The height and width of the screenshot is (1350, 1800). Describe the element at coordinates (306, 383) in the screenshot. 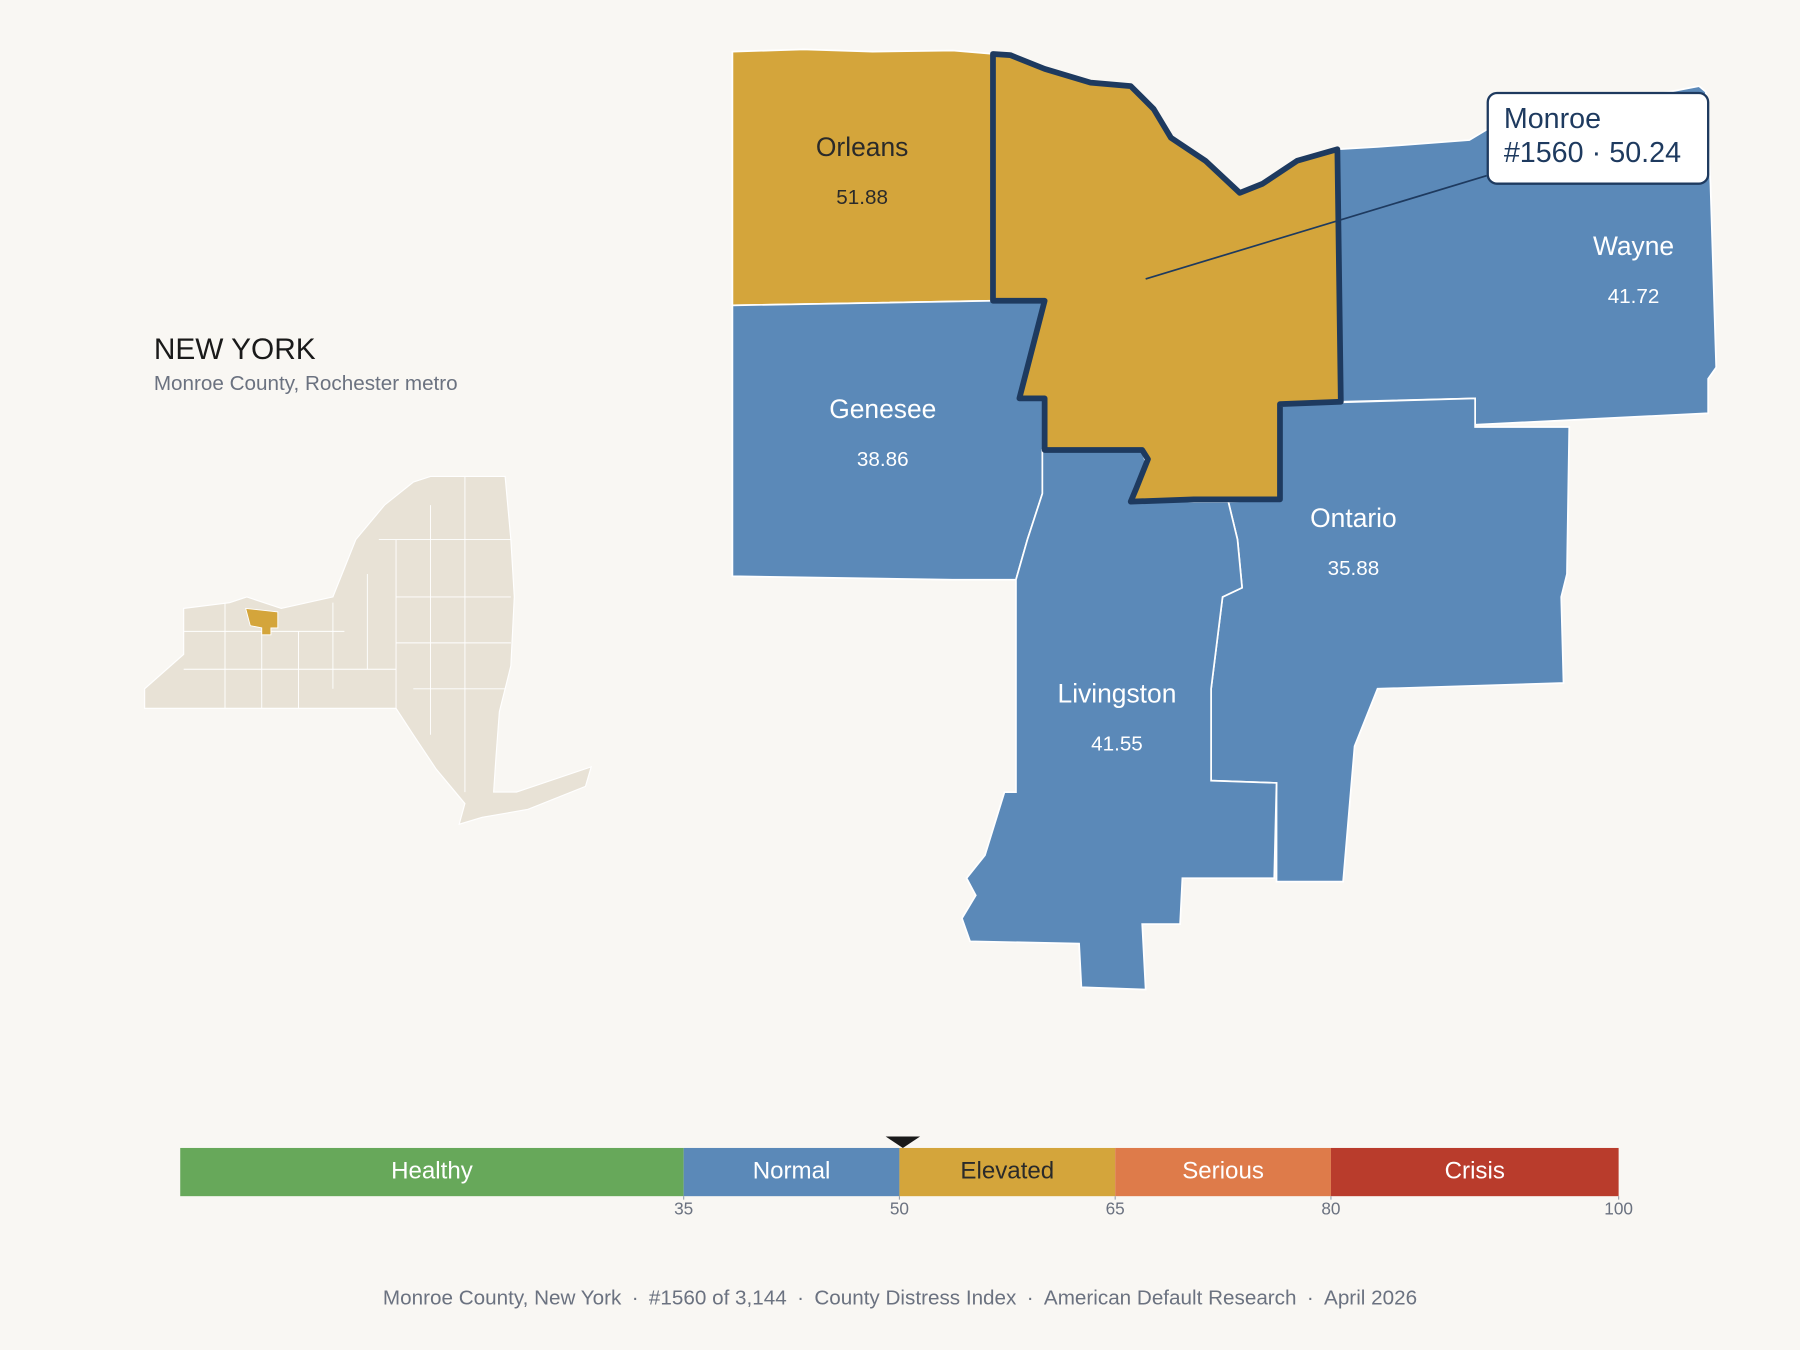

I see `state-subtitle: Monroe County, Rochester metro` at that location.